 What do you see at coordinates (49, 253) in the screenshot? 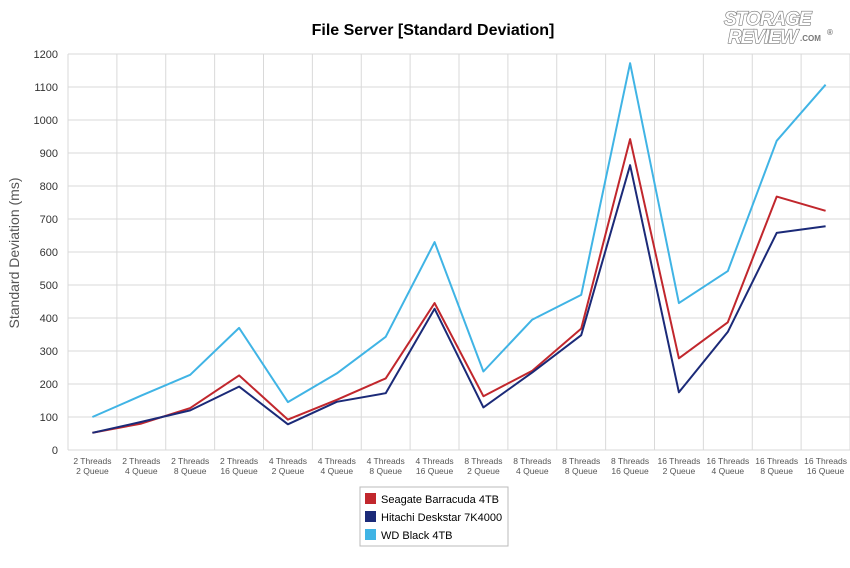
I see `y-tick-label: 600` at bounding box center [49, 253].